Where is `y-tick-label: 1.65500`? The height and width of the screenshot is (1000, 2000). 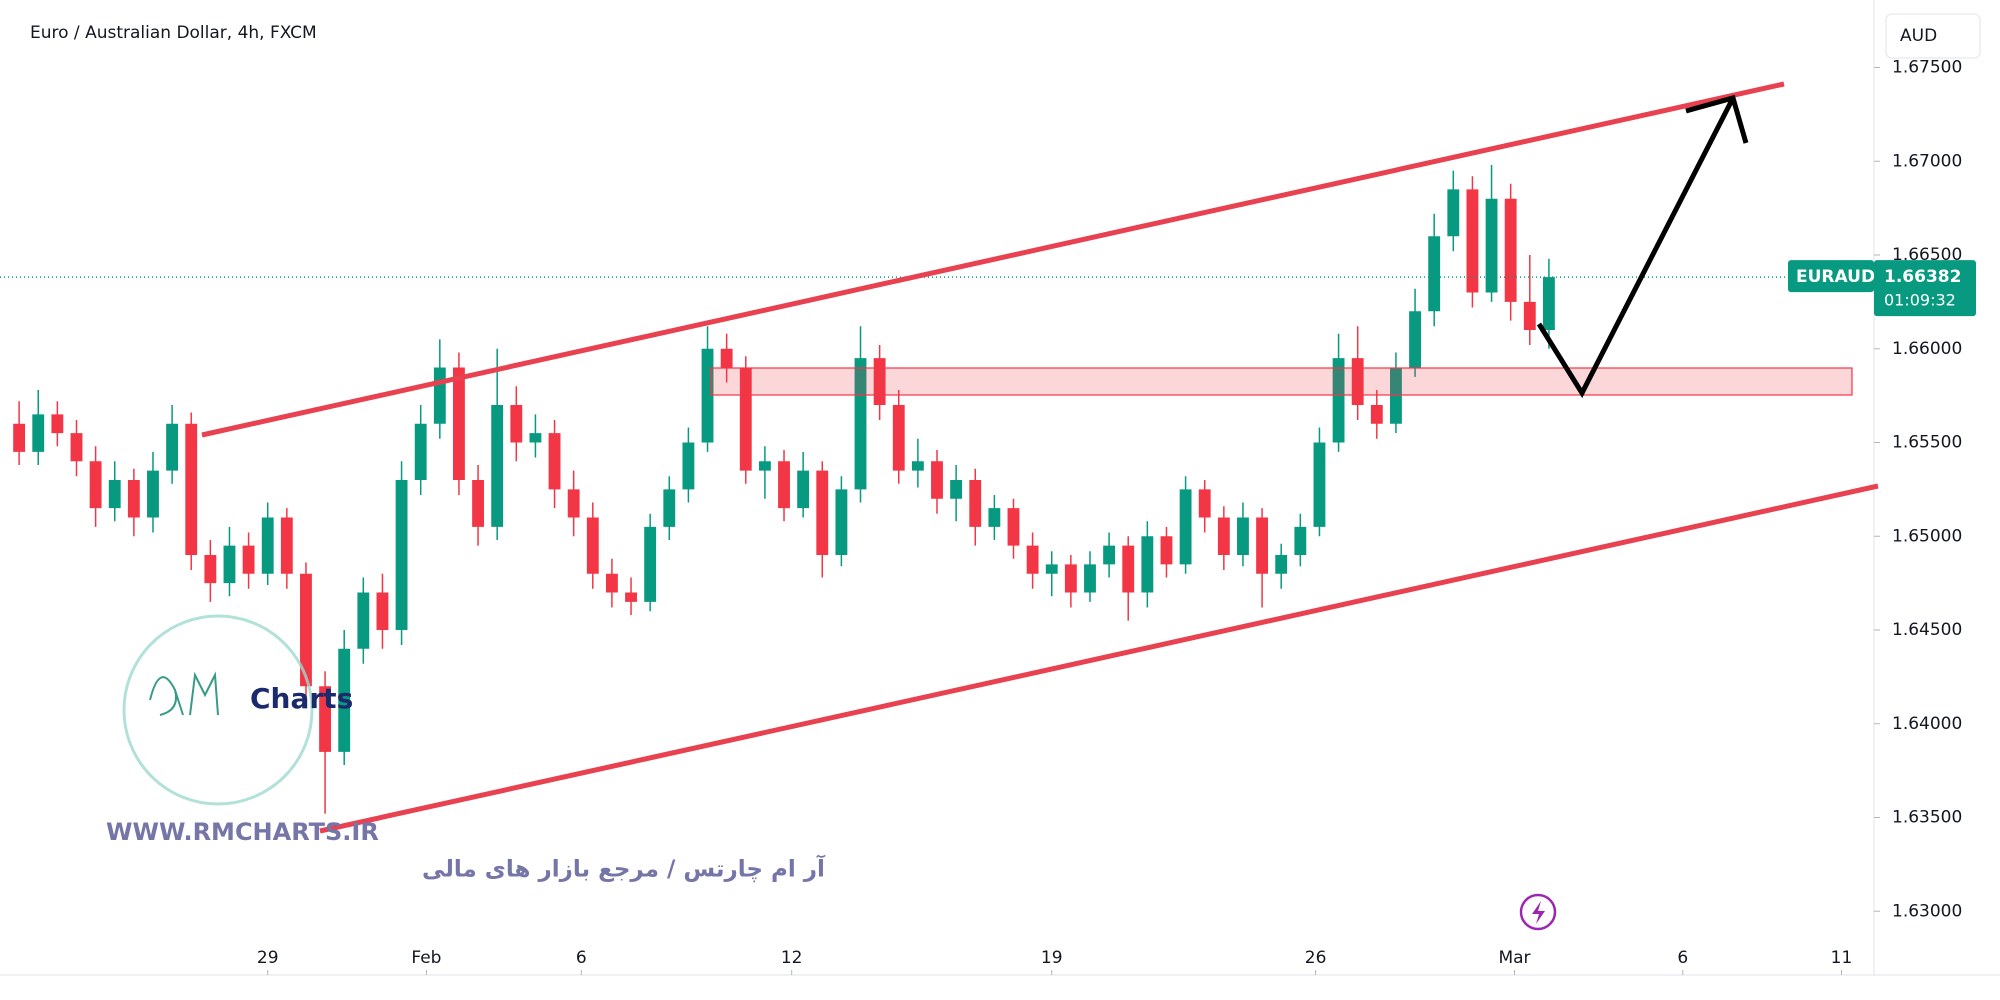
y-tick-label: 1.65500 is located at coordinates (1927, 443).